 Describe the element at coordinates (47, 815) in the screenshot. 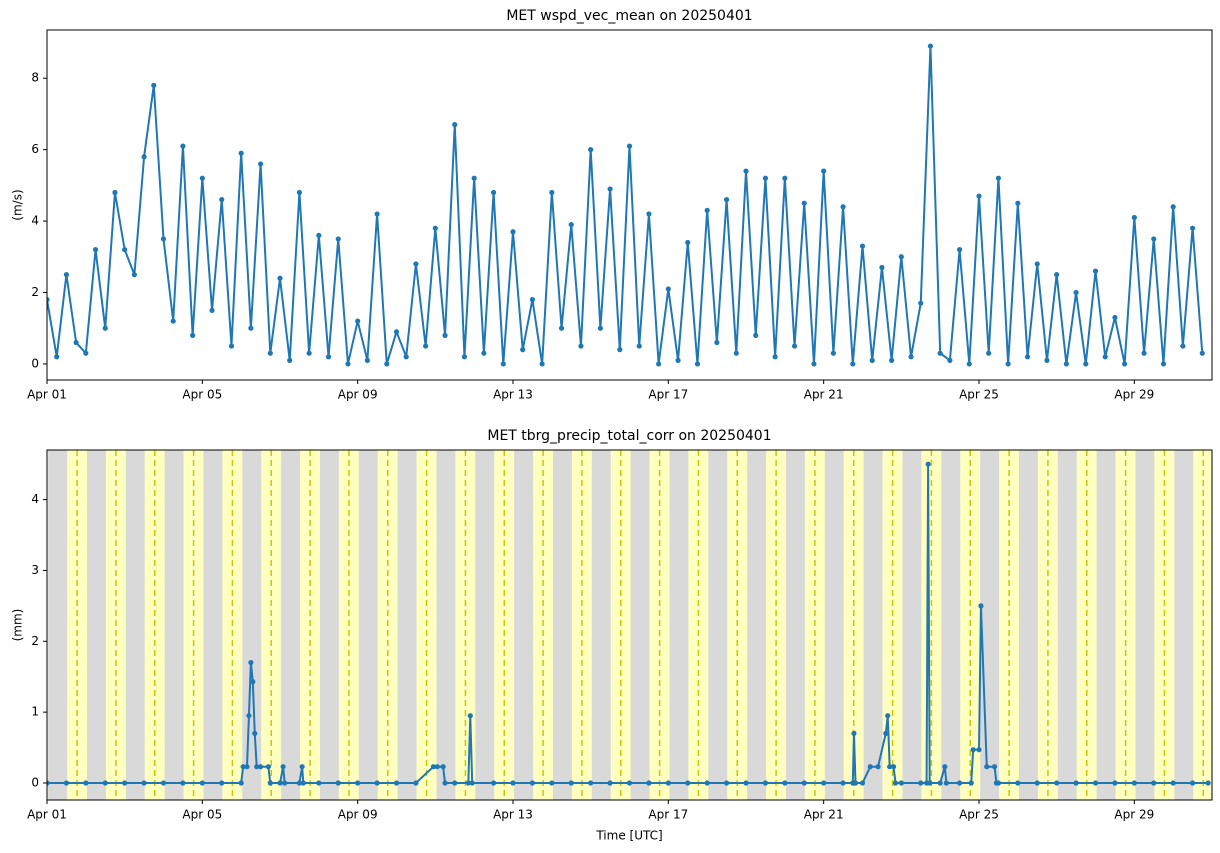

I see `x-tick-label: Apr 01` at that location.